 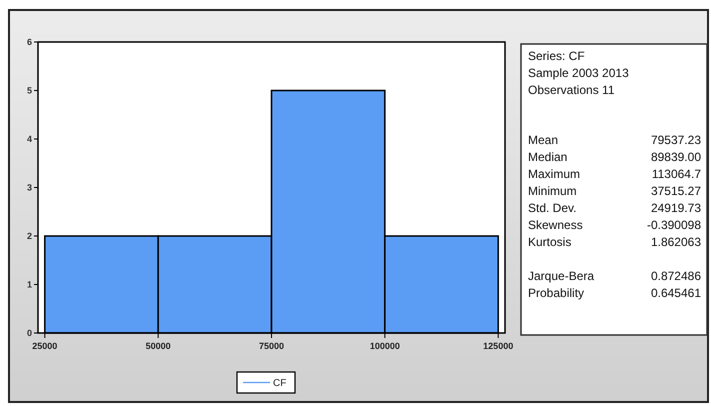 I want to click on text: -0.390098, so click(x=674, y=225).